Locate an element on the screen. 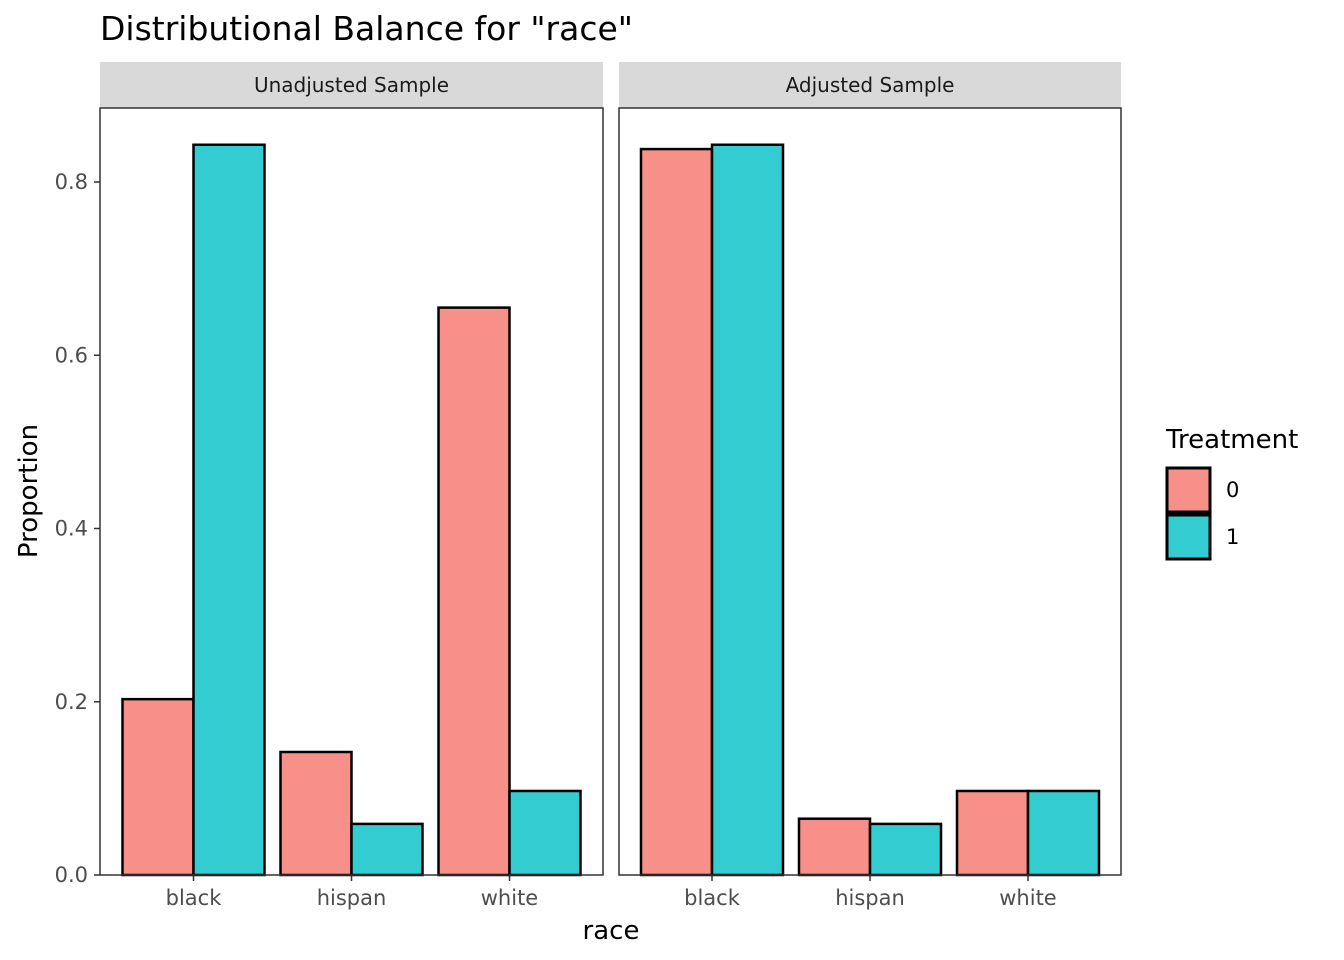 The height and width of the screenshot is (960, 1344). legend-label-0: 0 is located at coordinates (1232, 490).